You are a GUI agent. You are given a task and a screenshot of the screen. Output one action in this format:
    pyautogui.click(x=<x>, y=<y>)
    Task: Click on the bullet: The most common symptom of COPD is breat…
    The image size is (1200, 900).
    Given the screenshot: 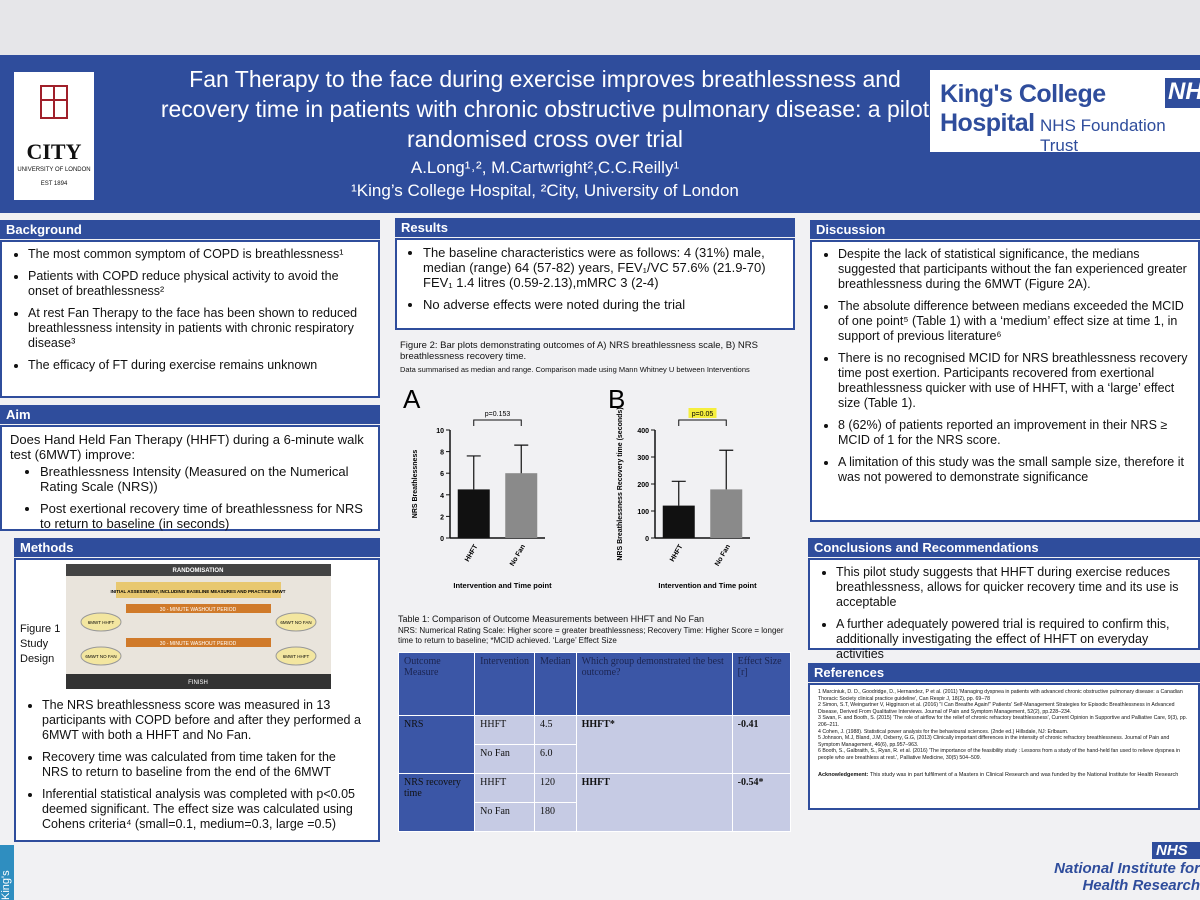 What is the action you would take?
    pyautogui.click(x=199, y=254)
    